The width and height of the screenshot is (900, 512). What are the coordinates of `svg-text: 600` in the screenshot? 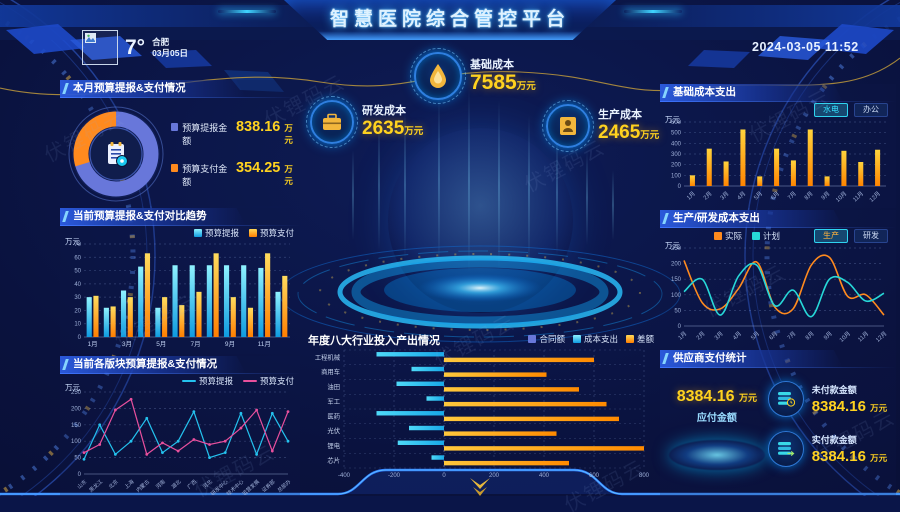 It's located at (594, 476).